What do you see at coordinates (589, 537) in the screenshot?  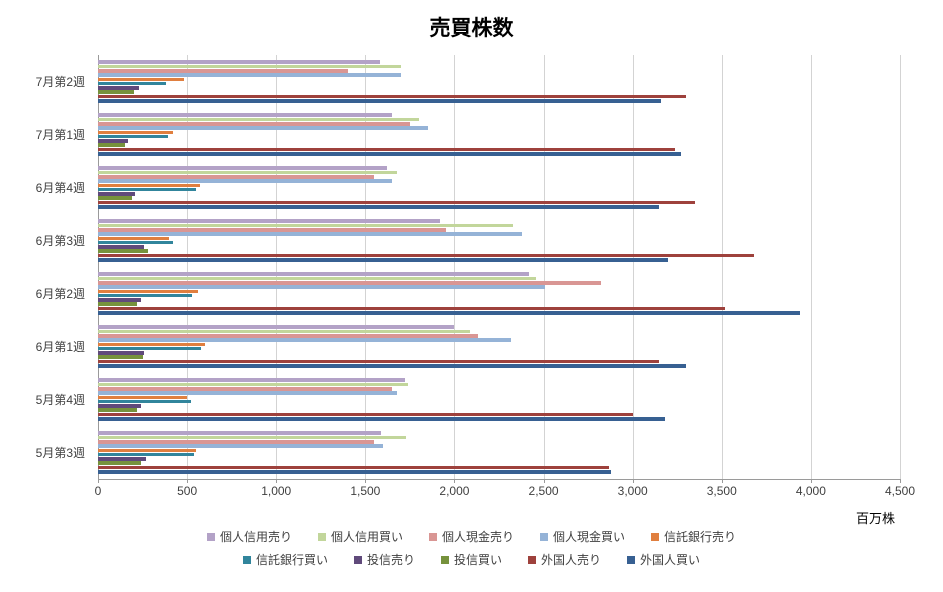 I see `legend-label: 個人現金買い` at bounding box center [589, 537].